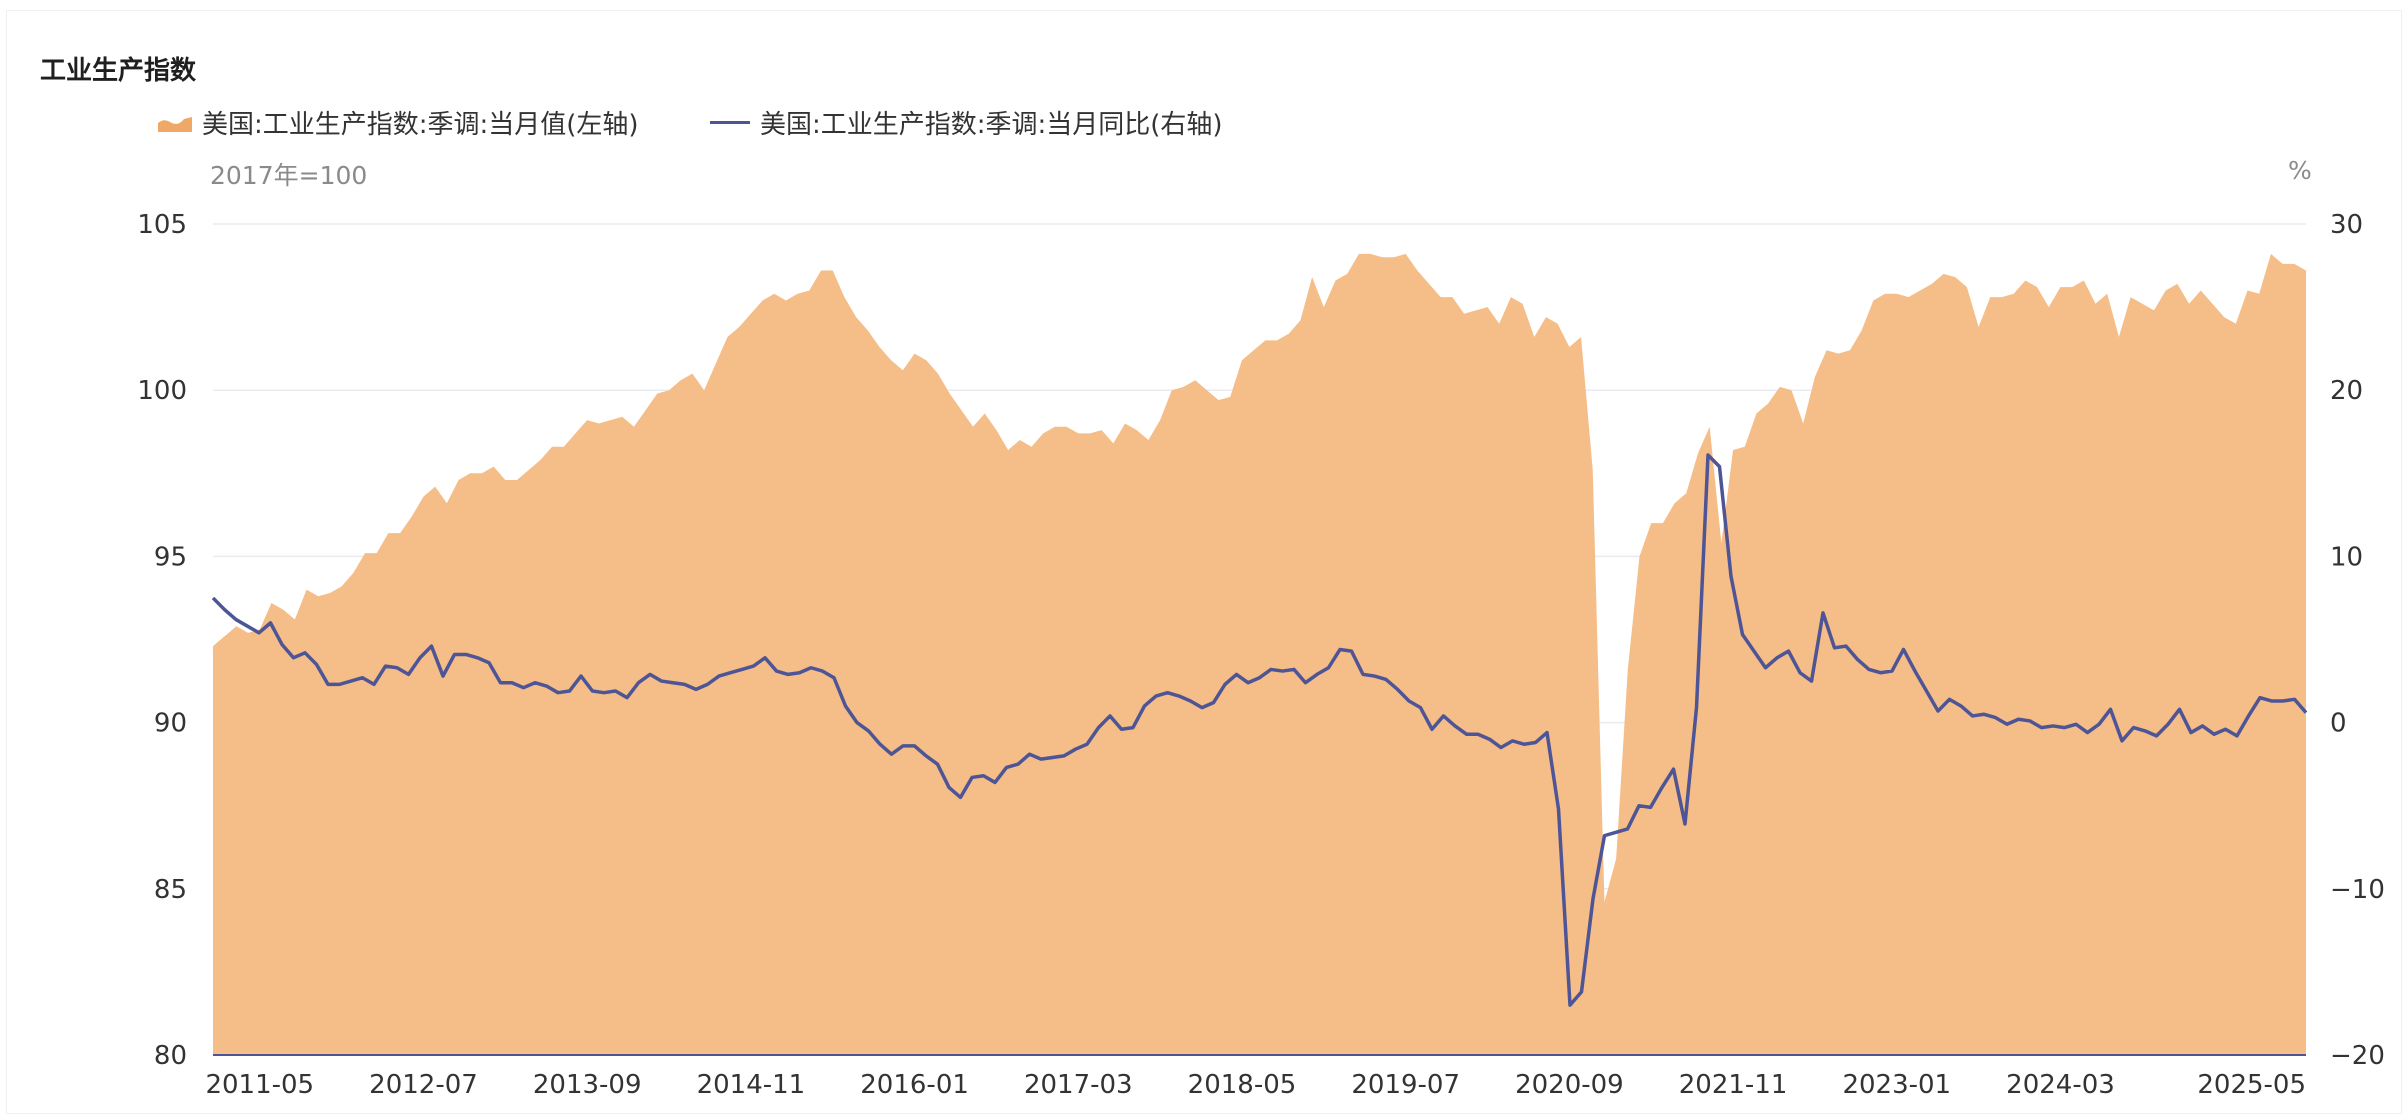 The height and width of the screenshot is (1120, 2408). What do you see at coordinates (1569, 1085) in the screenshot?
I see `x-axis-tick-label: 2020-09` at bounding box center [1569, 1085].